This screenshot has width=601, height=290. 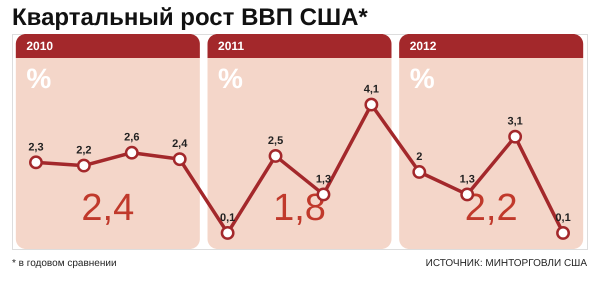 I want to click on data-label: 2,4, so click(x=180, y=144).